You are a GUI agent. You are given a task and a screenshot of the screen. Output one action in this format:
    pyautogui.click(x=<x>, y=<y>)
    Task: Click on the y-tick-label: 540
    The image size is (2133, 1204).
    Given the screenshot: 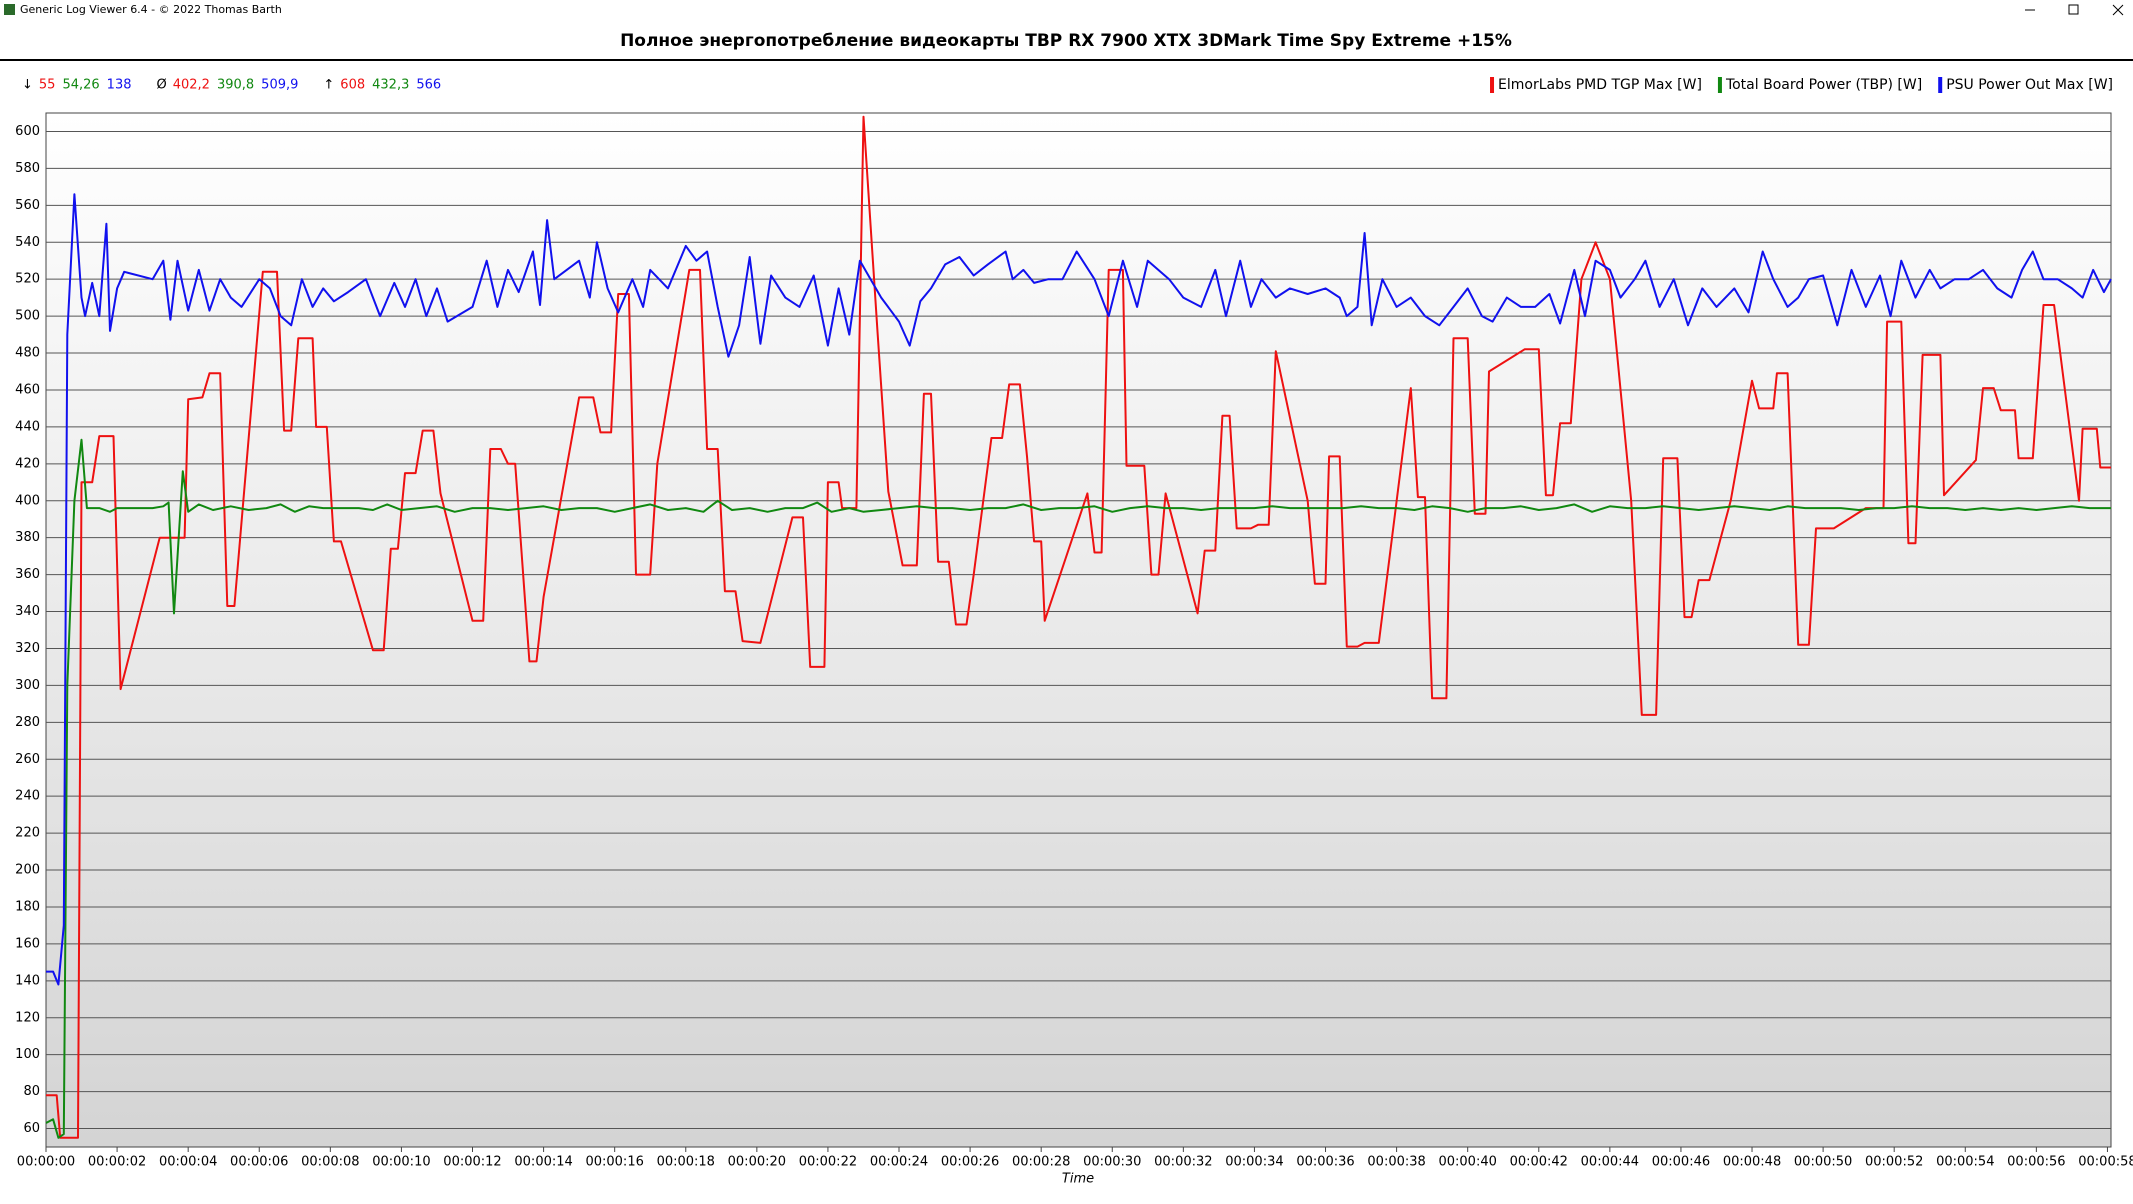 What is the action you would take?
    pyautogui.click(x=27, y=242)
    